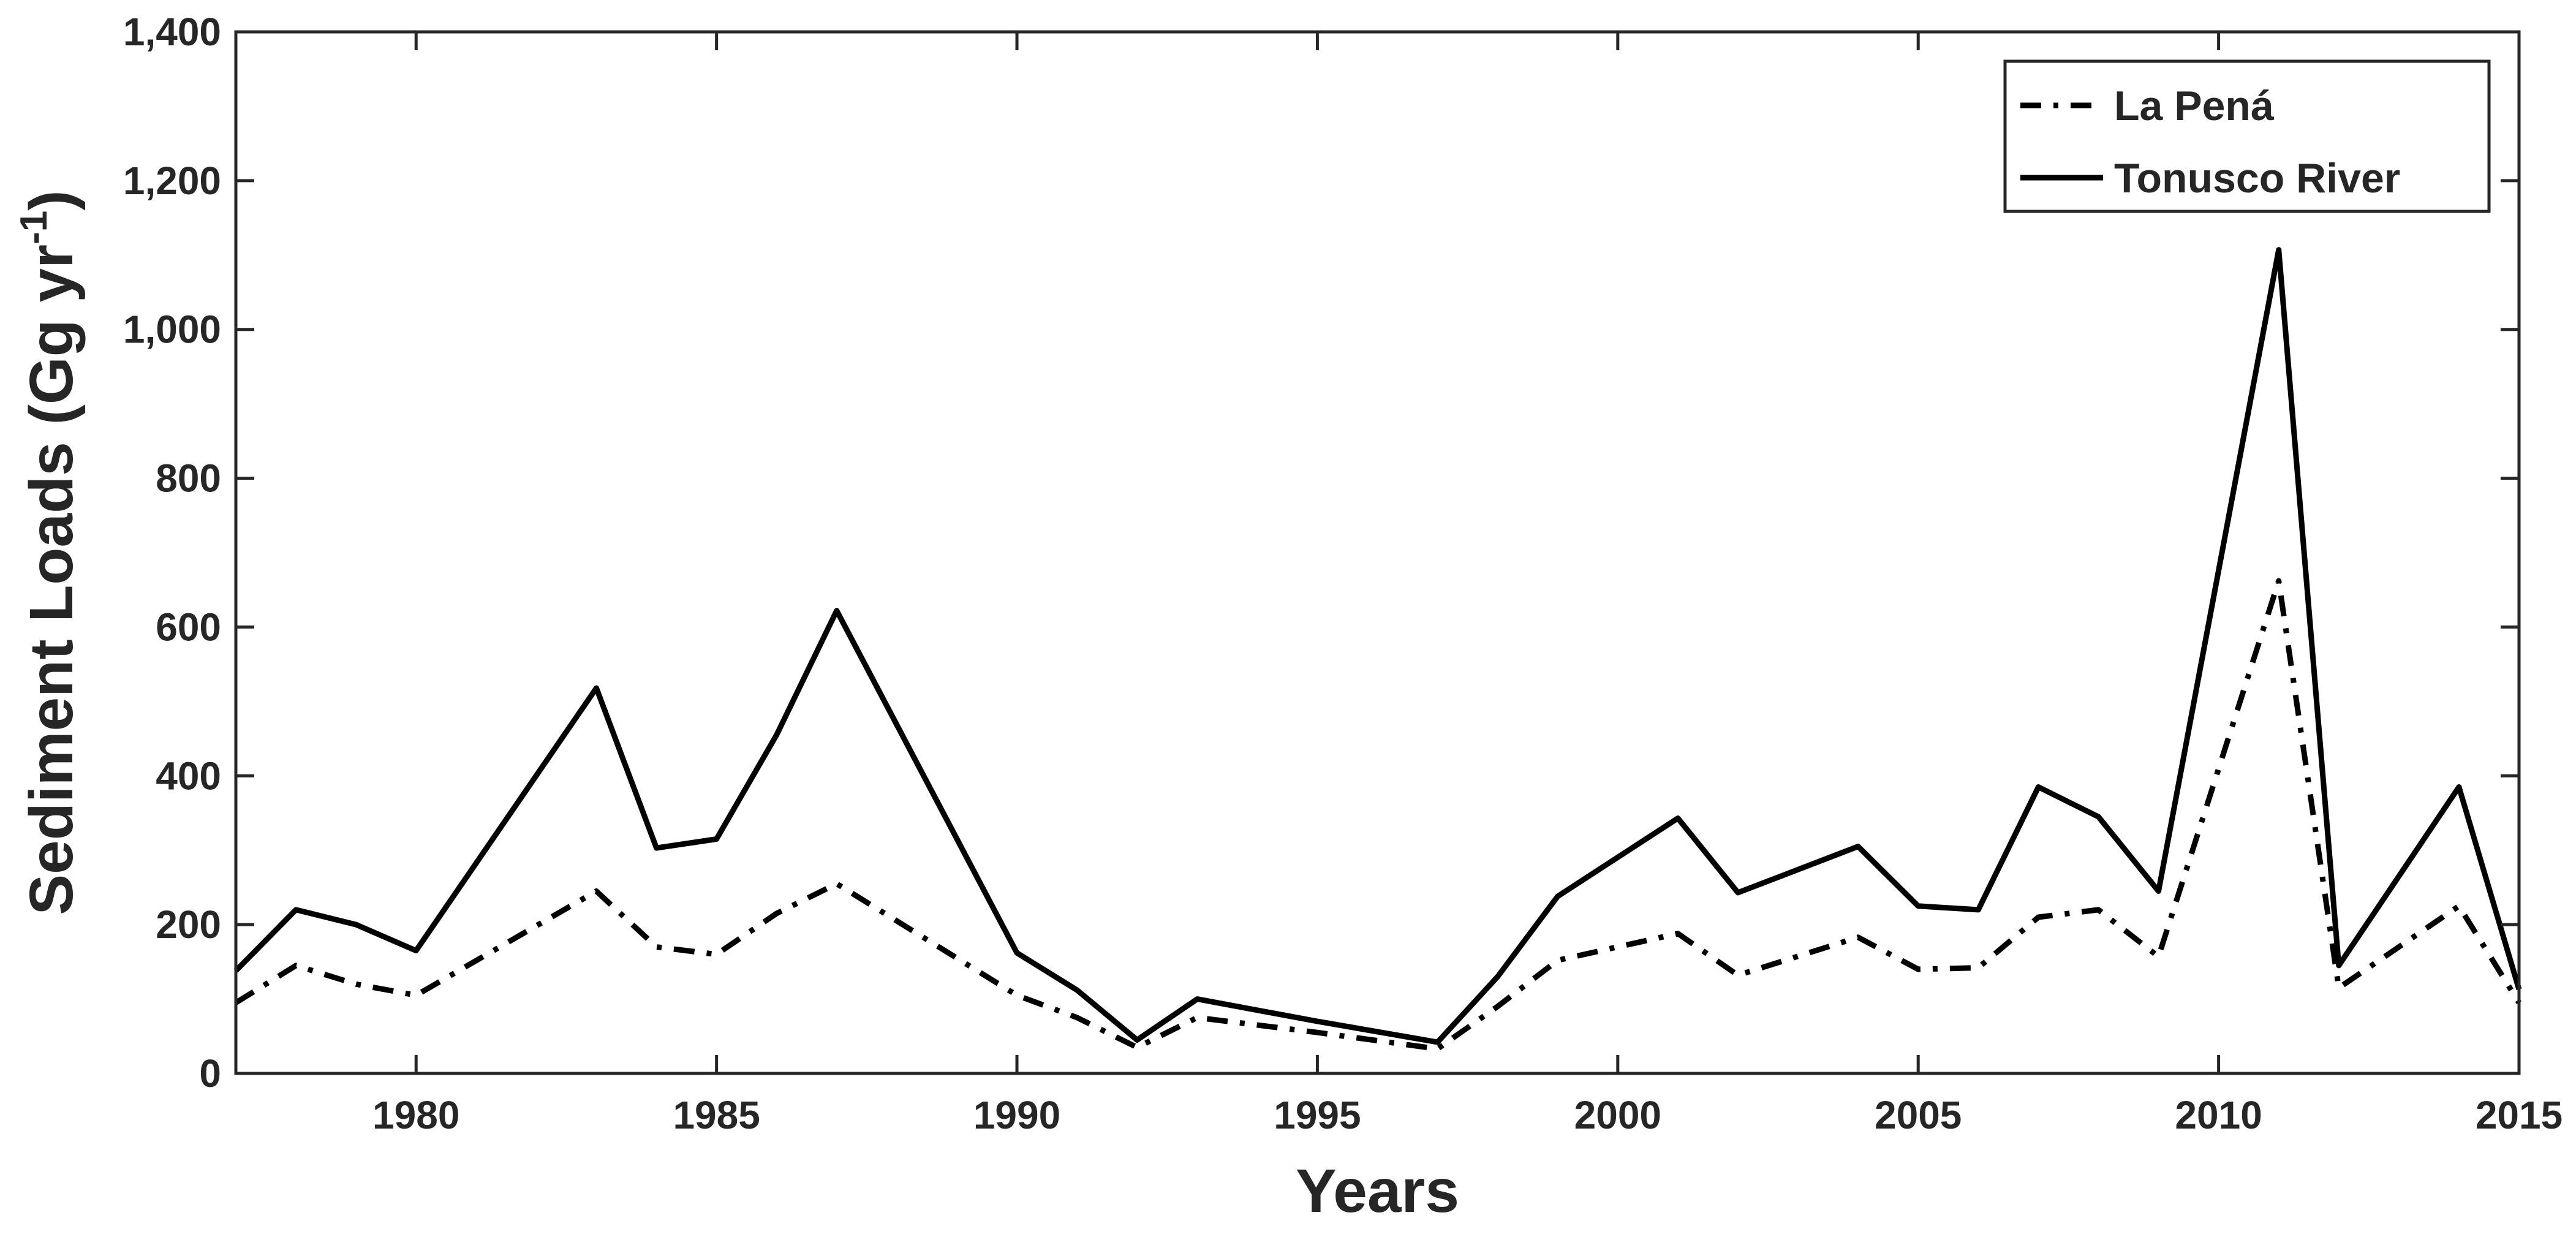 This screenshot has height=1237, width=2576. I want to click on x-axis-title: Years, so click(1377, 1191).